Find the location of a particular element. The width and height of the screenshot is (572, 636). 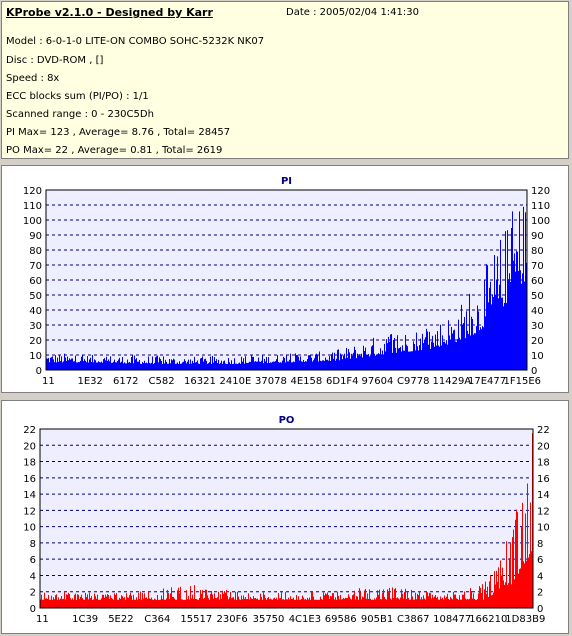

y-tick-label-left: 18 is located at coordinates (29, 463).